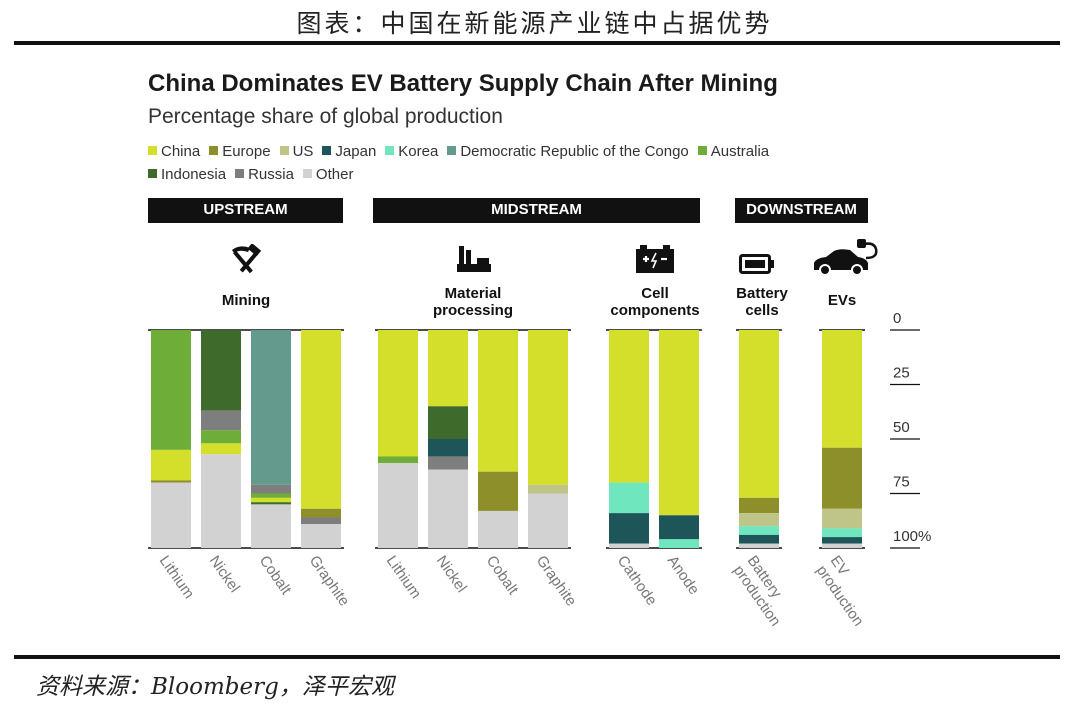 The width and height of the screenshot is (1069, 706). I want to click on legend-label: Korea, so click(418, 151).